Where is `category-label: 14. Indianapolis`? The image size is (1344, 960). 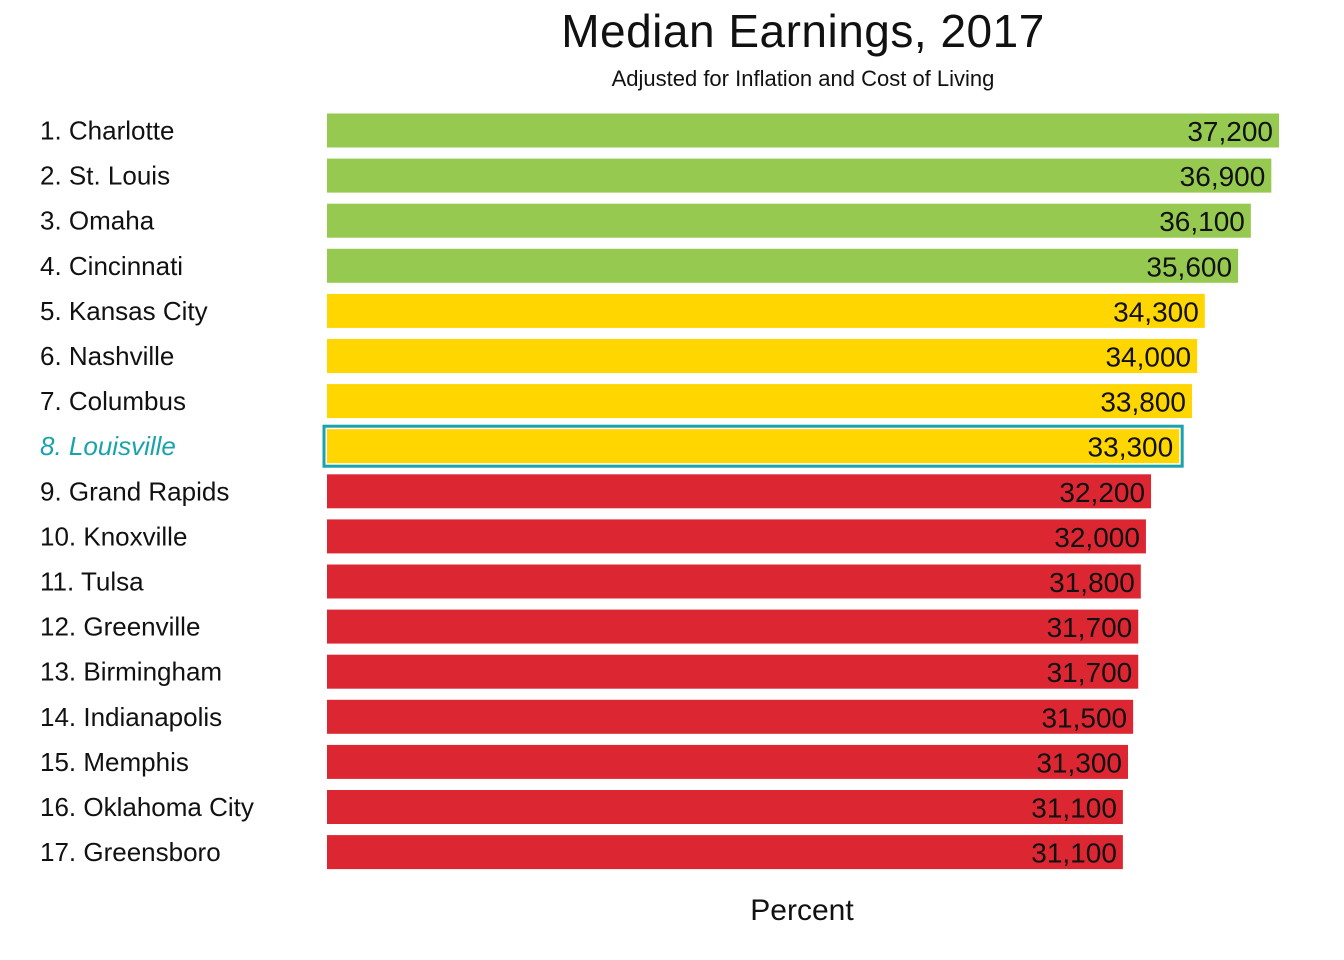
category-label: 14. Indianapolis is located at coordinates (131, 717).